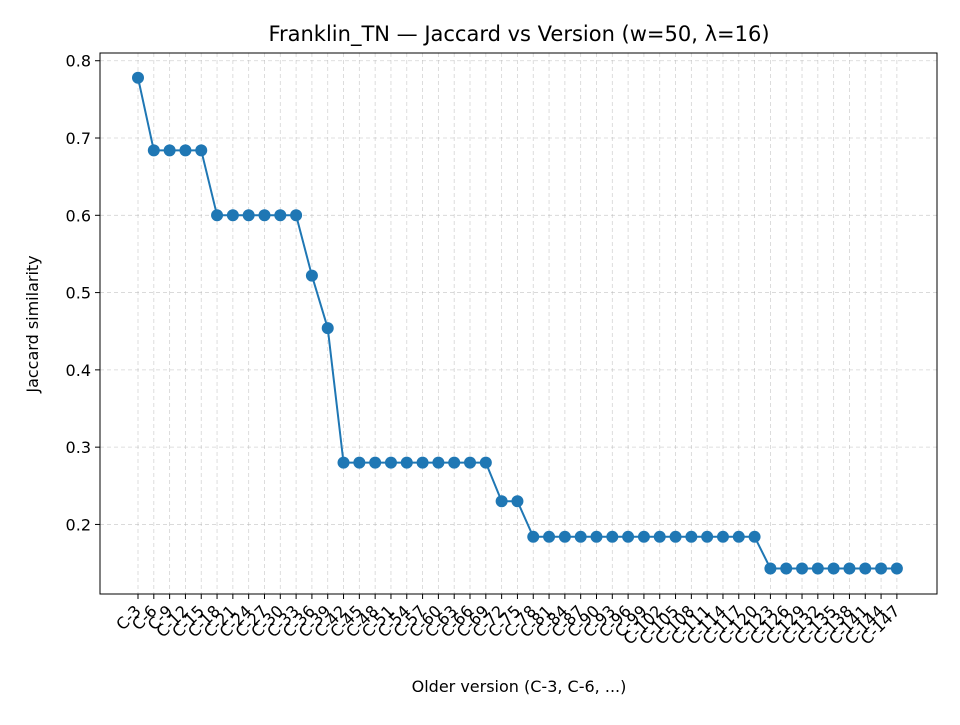 Image resolution: width=960 pixels, height=725 pixels. Describe the element at coordinates (519, 686) in the screenshot. I see `x-axis-label: Older version (C-3, C-6, ...)` at that location.